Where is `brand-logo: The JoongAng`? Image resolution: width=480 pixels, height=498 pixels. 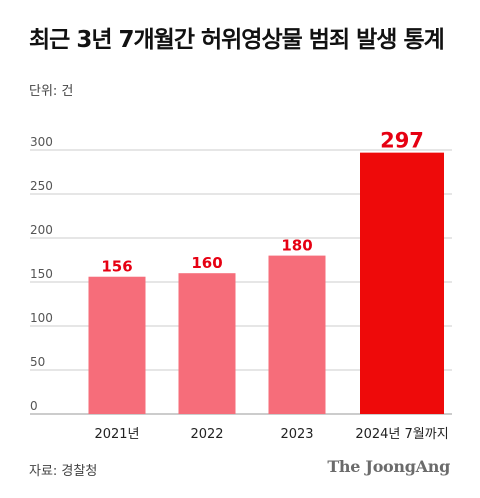
brand-logo: The JoongAng is located at coordinates (388, 466).